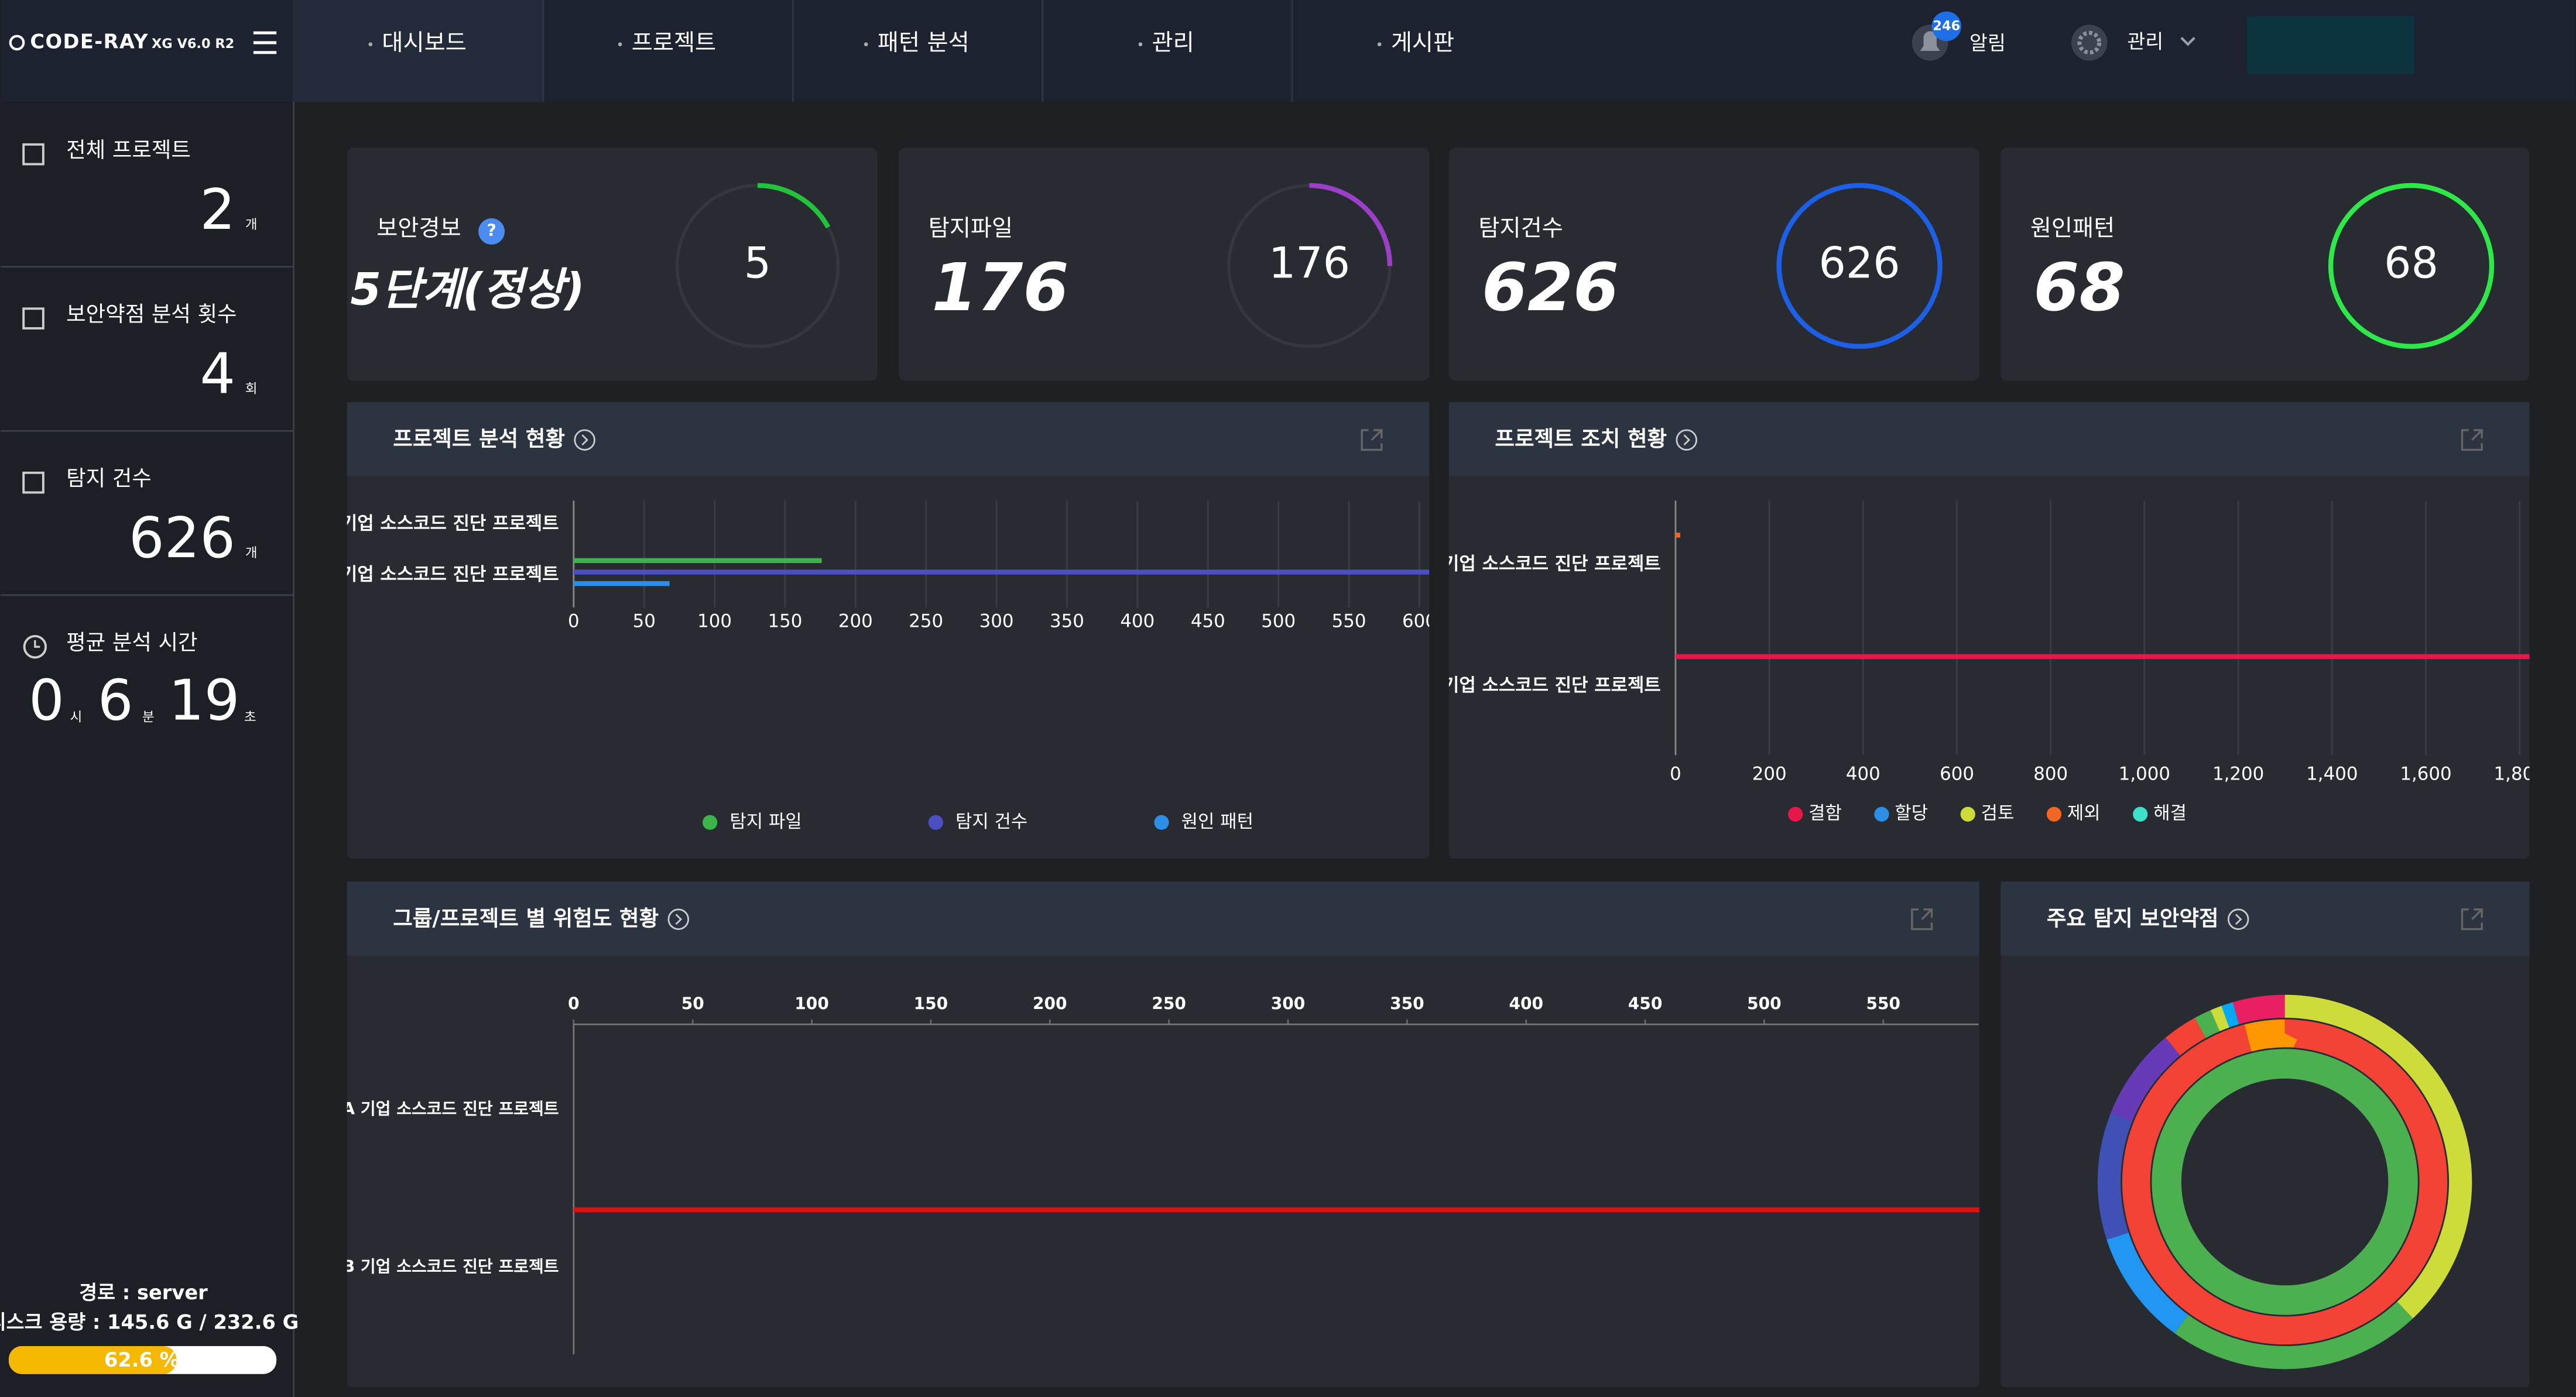 Image resolution: width=2576 pixels, height=1397 pixels. I want to click on y-tick-label: A 기업 소스코드 진단 프로젝트, so click(450, 1108).